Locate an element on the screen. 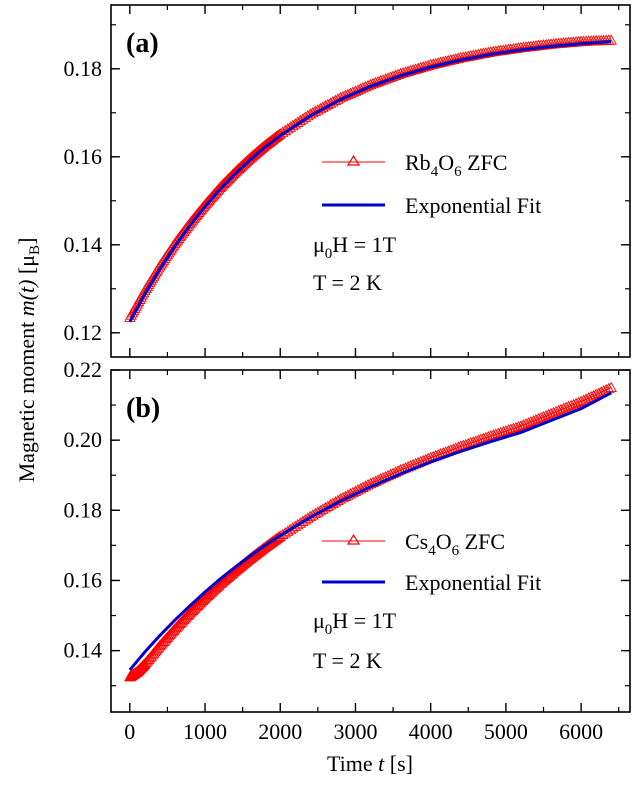 This screenshot has height=790, width=634. legend-marker-rb is located at coordinates (353, 160).